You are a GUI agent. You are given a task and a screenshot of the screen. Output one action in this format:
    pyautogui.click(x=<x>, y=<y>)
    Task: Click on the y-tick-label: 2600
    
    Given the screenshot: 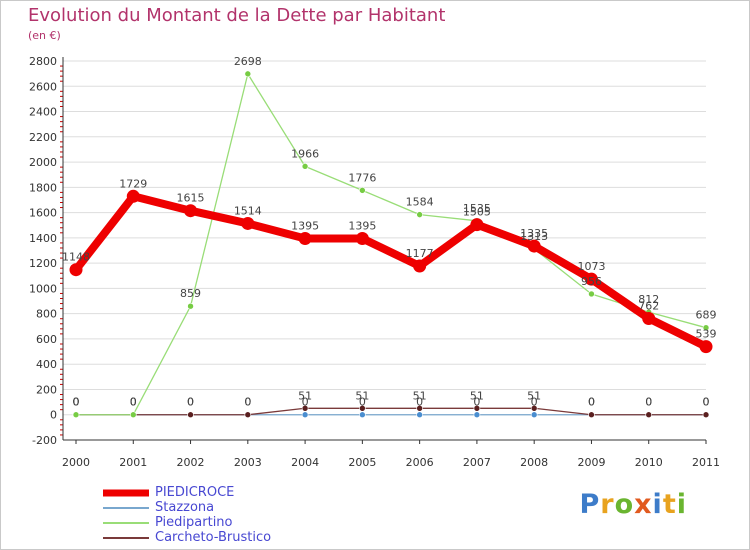 What is the action you would take?
    pyautogui.click(x=43, y=86)
    